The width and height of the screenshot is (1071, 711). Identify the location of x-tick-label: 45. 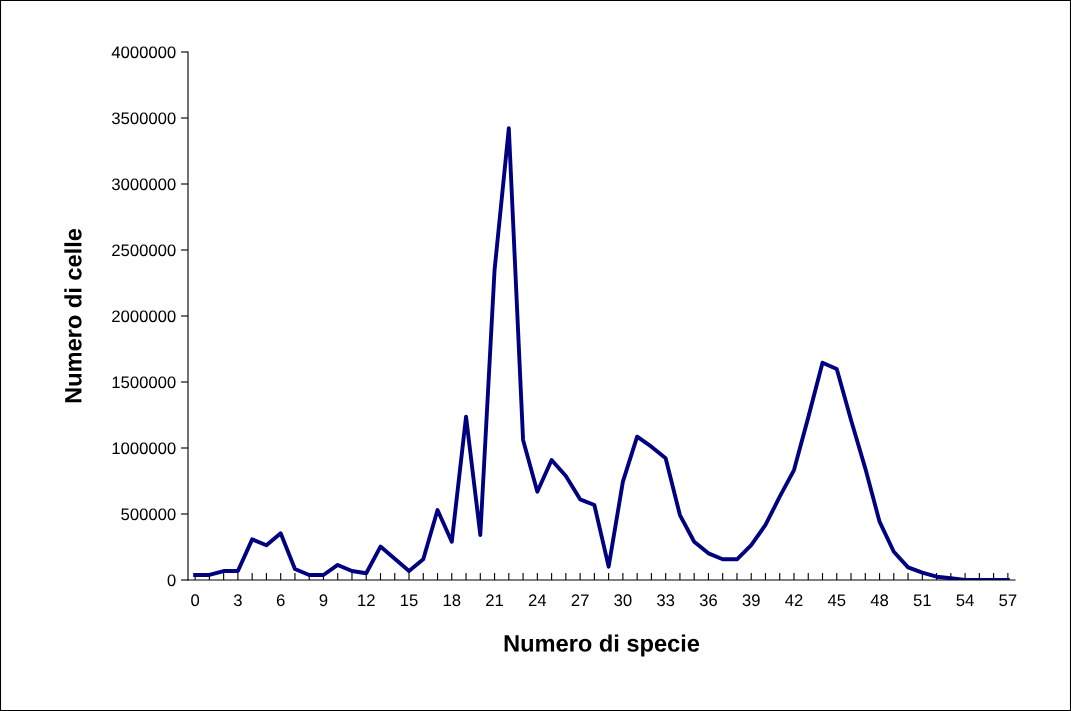
(836, 600).